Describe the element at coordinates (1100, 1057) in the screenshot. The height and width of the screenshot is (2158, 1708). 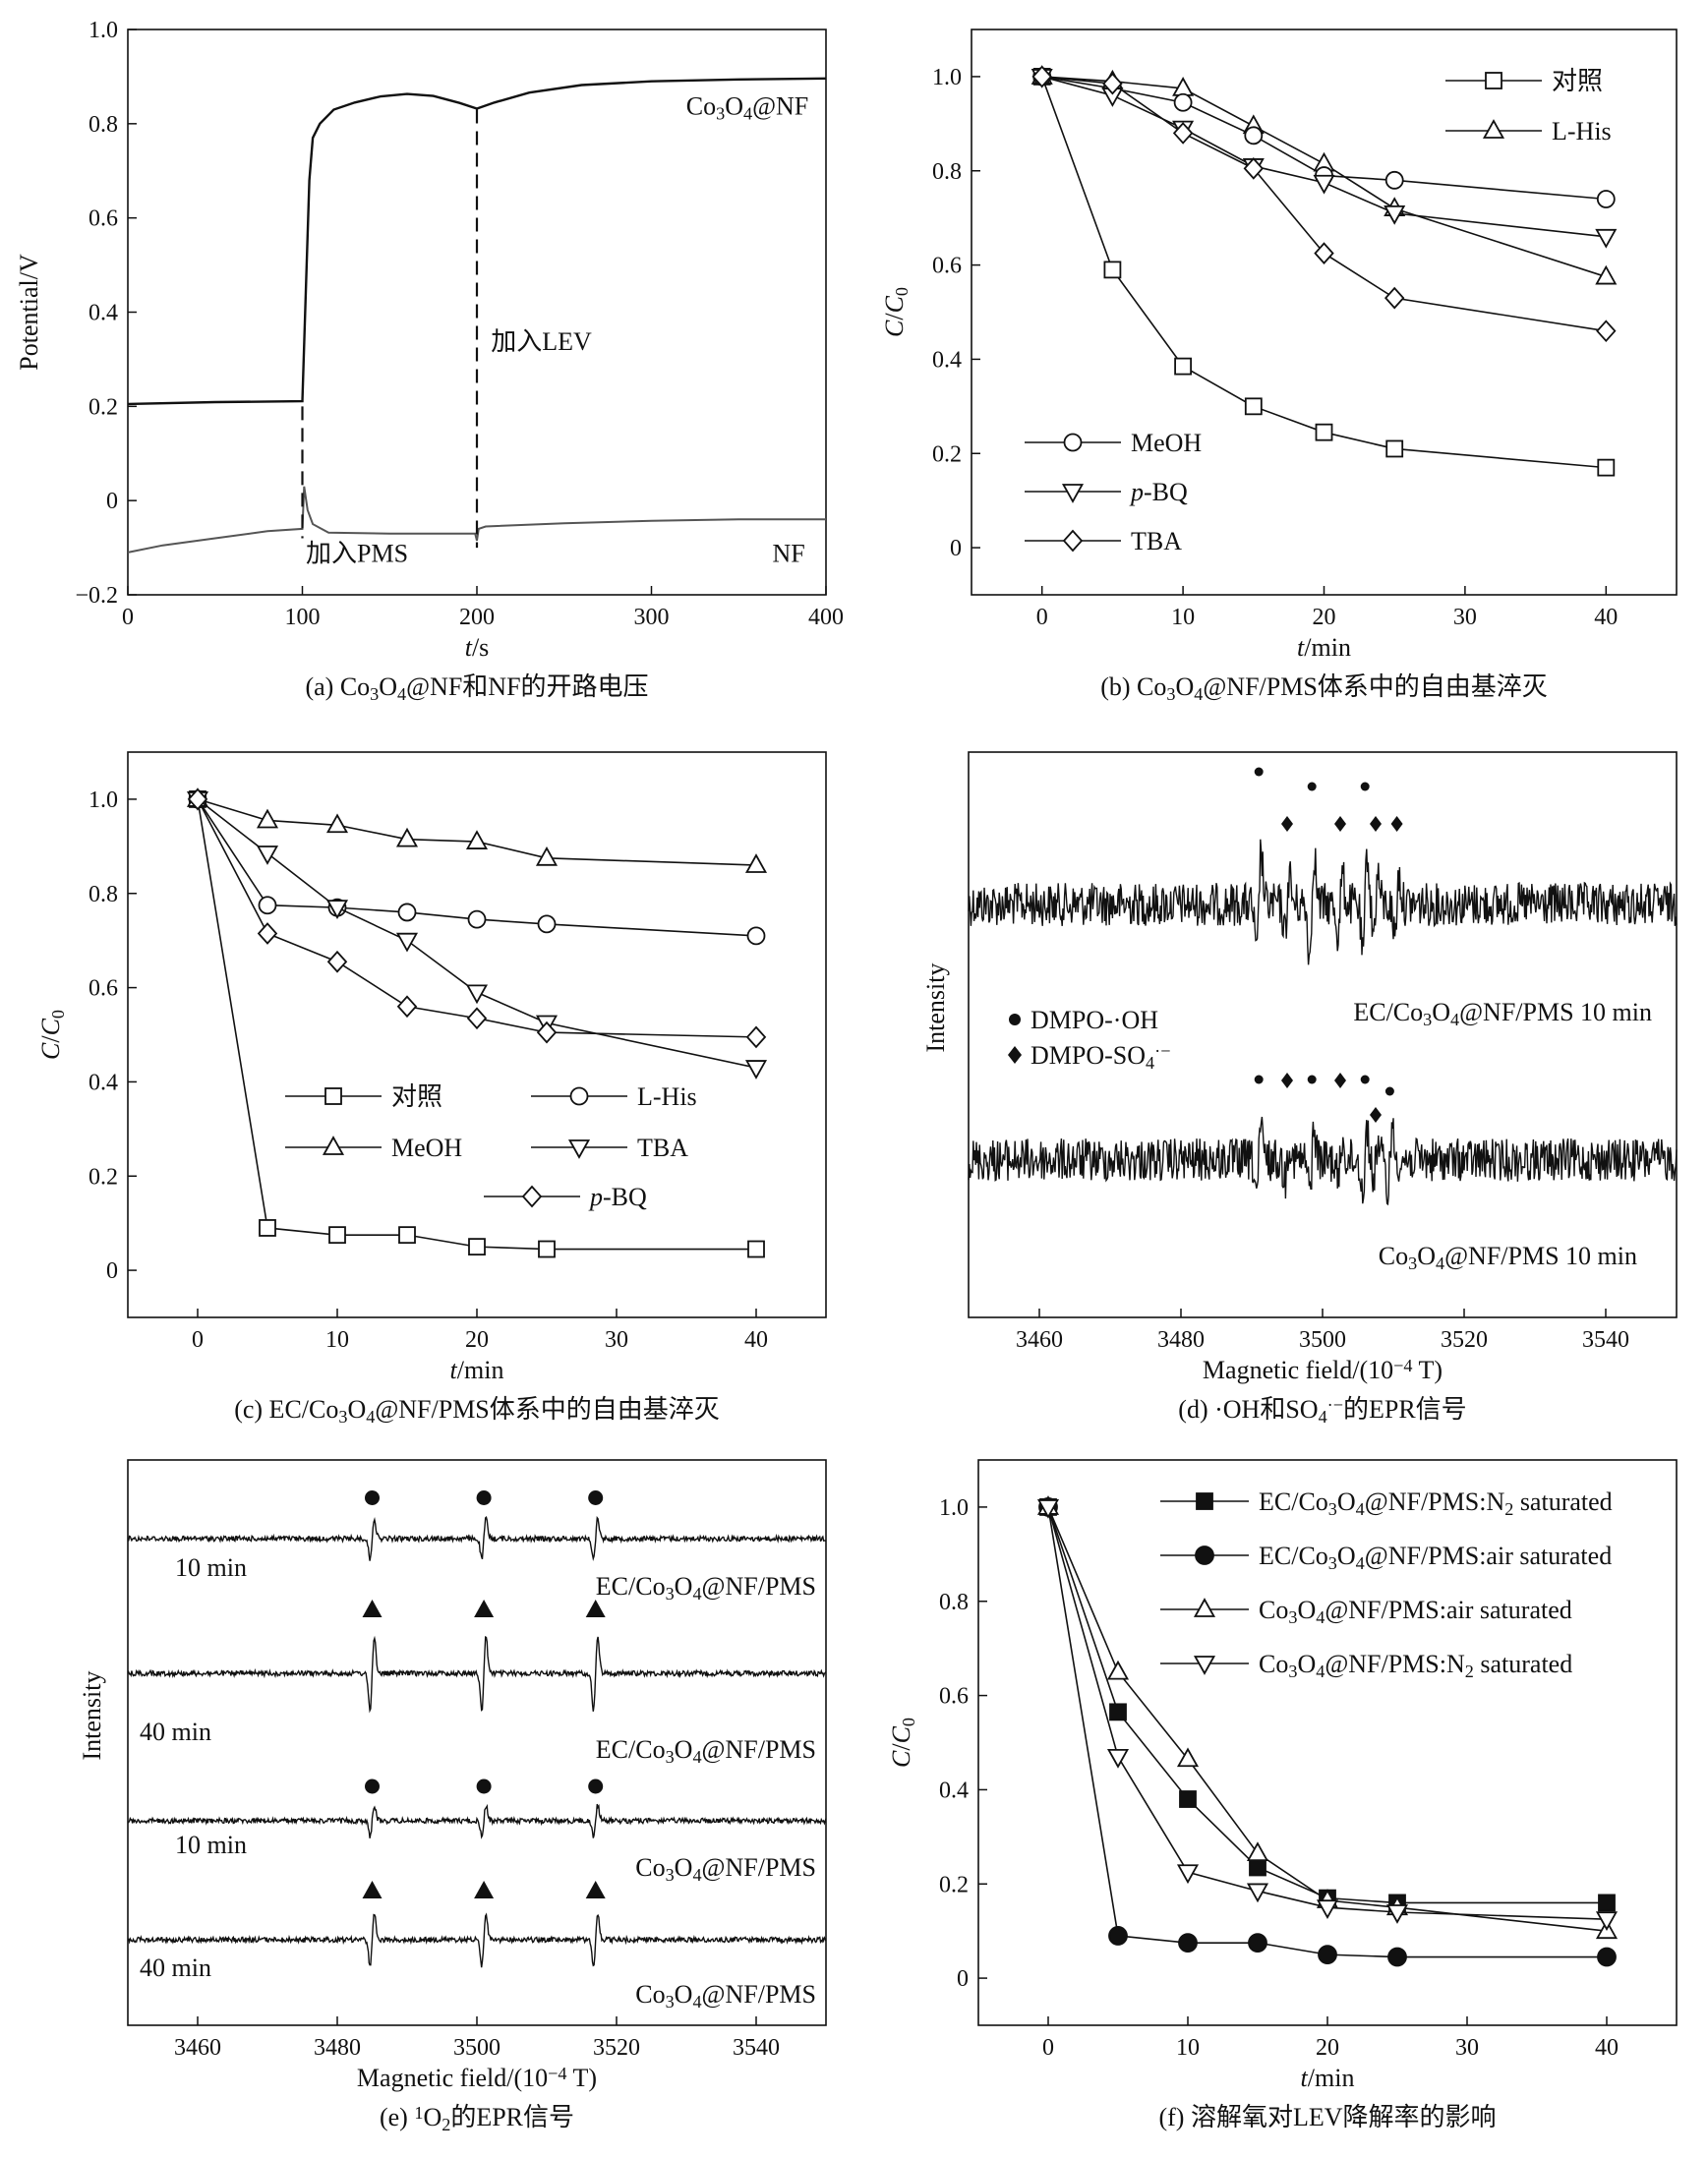
I see `legend-label-so4: DMPO-SO4·−` at that location.